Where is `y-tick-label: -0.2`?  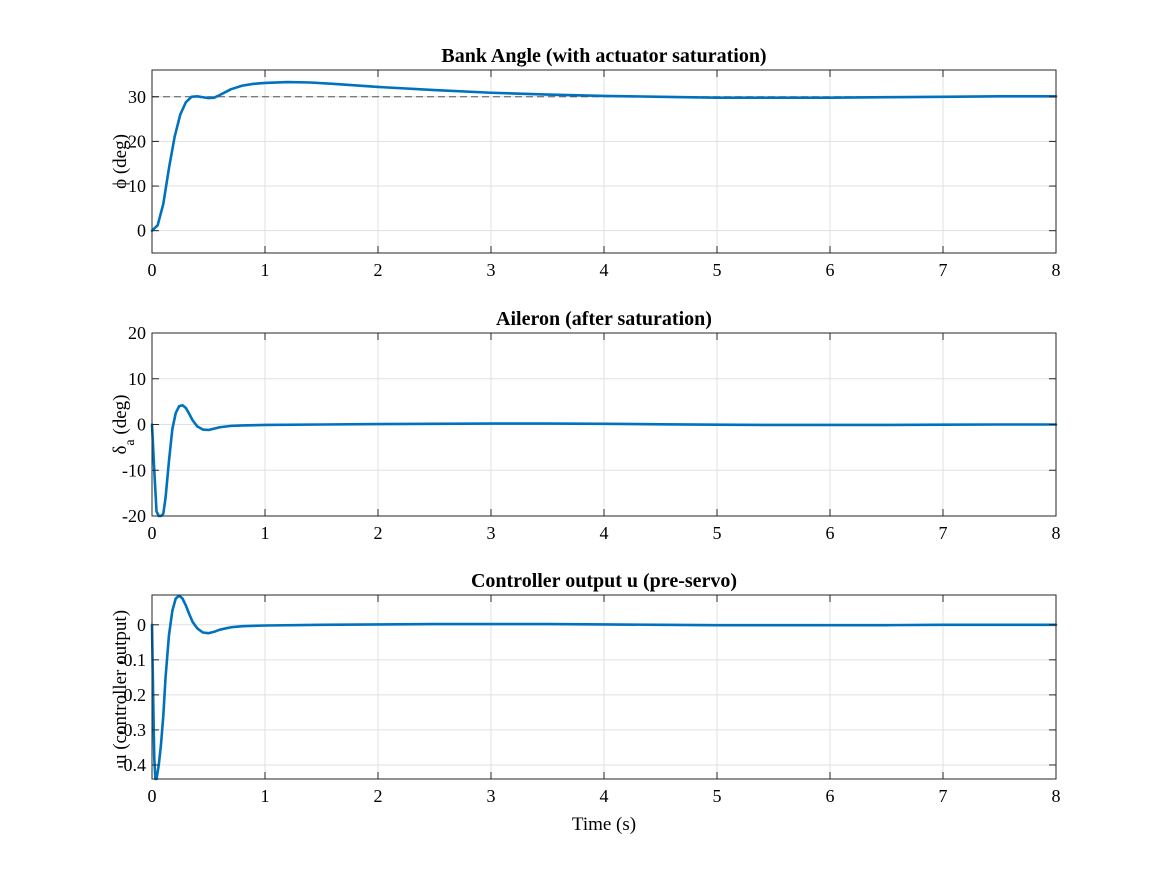
y-tick-label: -0.2 is located at coordinates (132, 695).